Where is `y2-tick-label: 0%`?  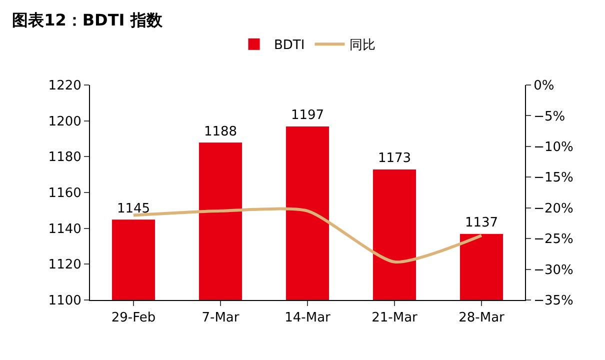
y2-tick-label: 0% is located at coordinates (544, 86).